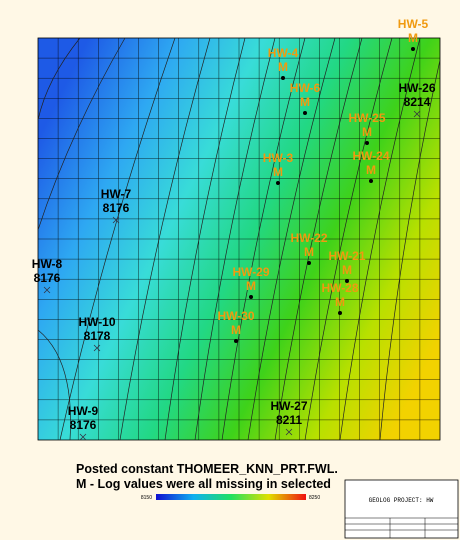 The height and width of the screenshot is (540, 460). Describe the element at coordinates (207, 469) in the screenshot. I see `caption-line: Posted constant THOMEER_KNN_PRT.FWL.` at that location.